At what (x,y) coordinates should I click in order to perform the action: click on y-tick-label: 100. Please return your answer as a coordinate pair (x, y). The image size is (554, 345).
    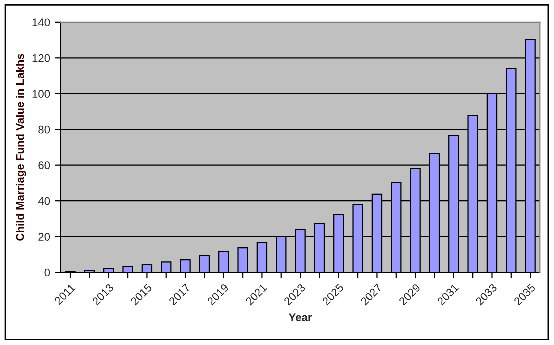
    Looking at the image, I should click on (41, 94).